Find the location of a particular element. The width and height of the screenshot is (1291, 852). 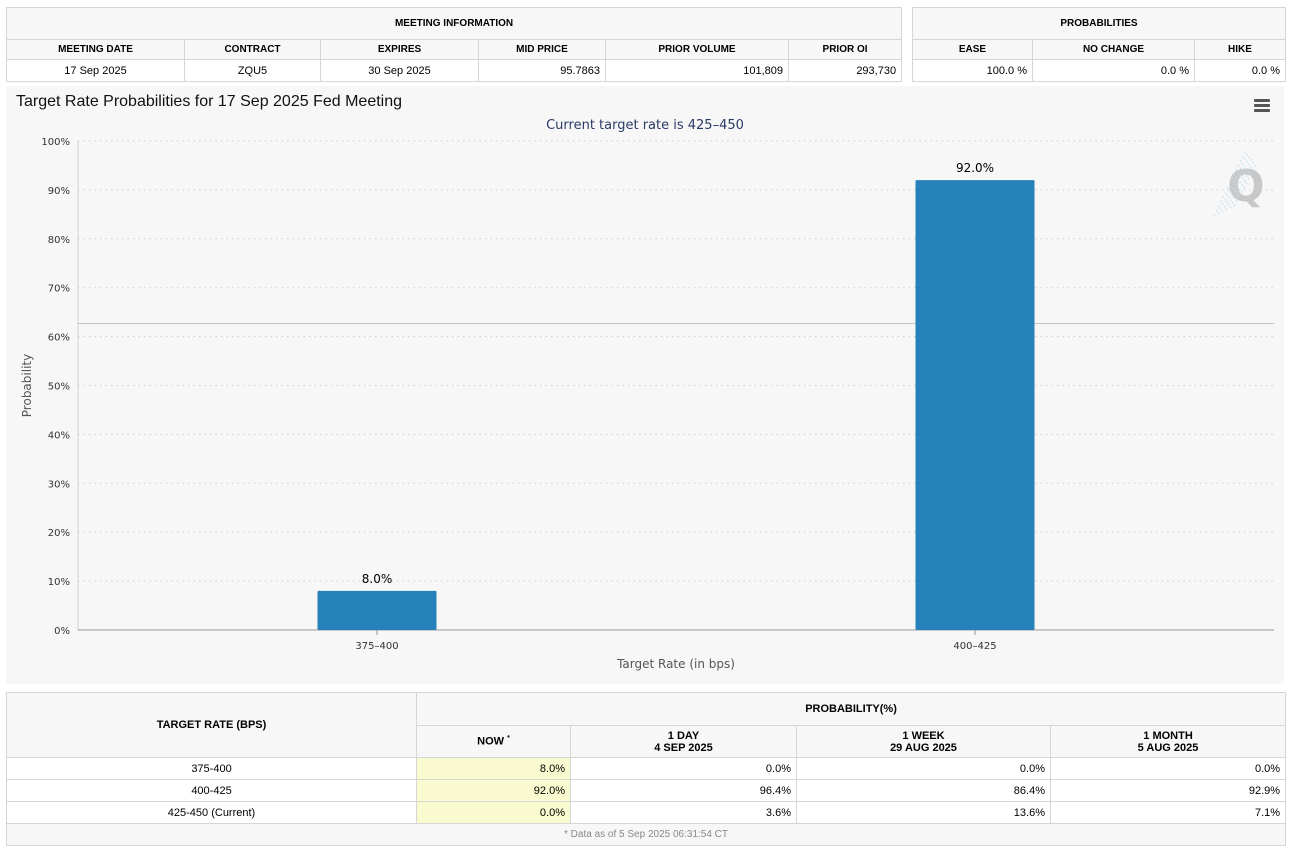

y-tick-label: 70% is located at coordinates (59, 289).